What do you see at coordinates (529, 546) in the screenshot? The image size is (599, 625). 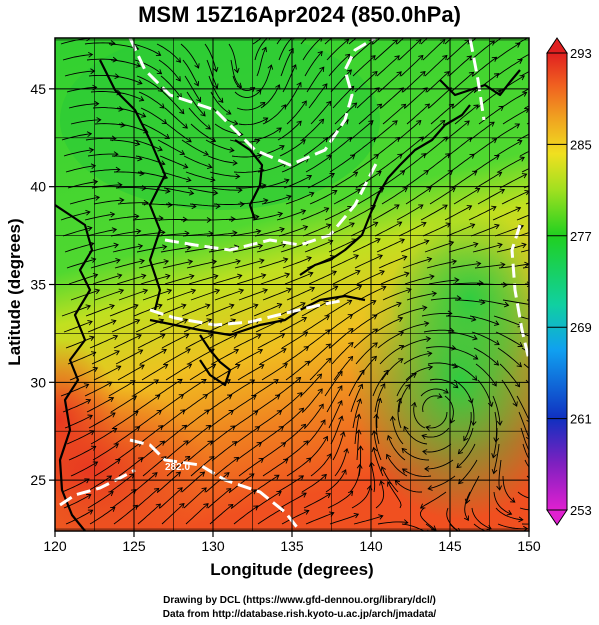 I see `x-tick-label: 150` at bounding box center [529, 546].